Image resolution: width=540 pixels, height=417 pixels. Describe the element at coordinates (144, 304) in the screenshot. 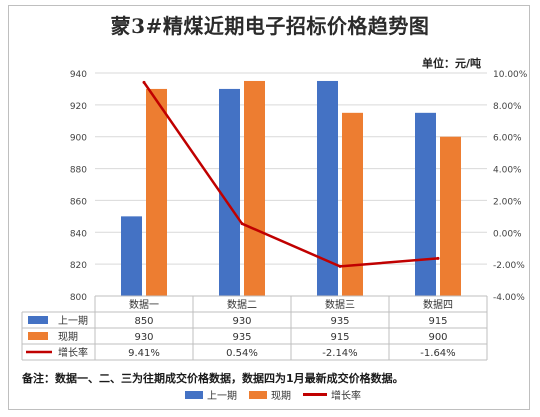

I see `category-label: 数据一` at that location.